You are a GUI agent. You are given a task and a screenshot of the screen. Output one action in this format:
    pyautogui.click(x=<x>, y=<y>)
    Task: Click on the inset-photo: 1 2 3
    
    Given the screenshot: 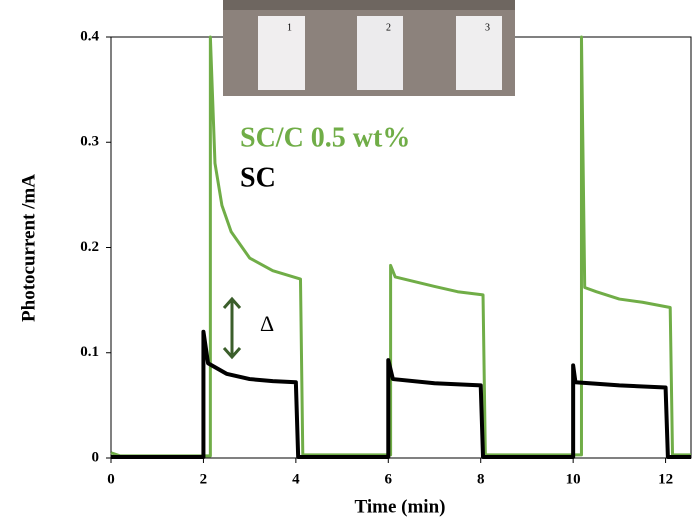 What is the action you would take?
    pyautogui.click(x=369, y=48)
    